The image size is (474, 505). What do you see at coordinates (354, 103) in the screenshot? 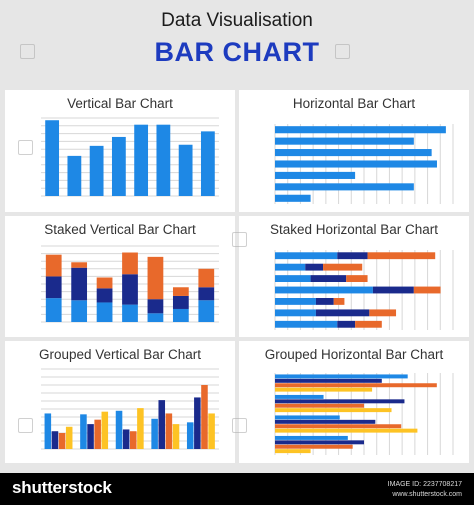
I see `chart-title: Horizontal Bar Chart` at bounding box center [354, 103].